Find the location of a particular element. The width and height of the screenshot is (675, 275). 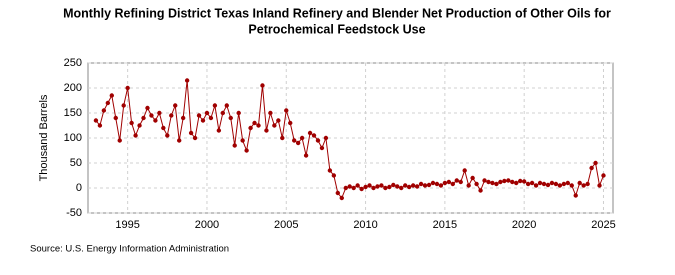

x-tick-label: 2020 is located at coordinates (524, 225).